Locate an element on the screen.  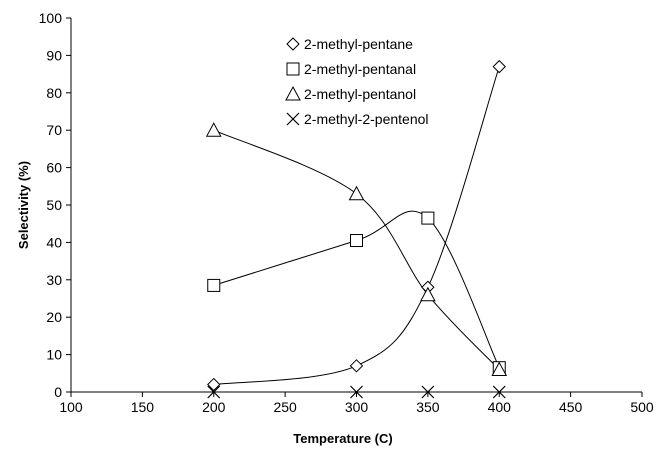
y-tick-label: 70 is located at coordinates (54, 130).